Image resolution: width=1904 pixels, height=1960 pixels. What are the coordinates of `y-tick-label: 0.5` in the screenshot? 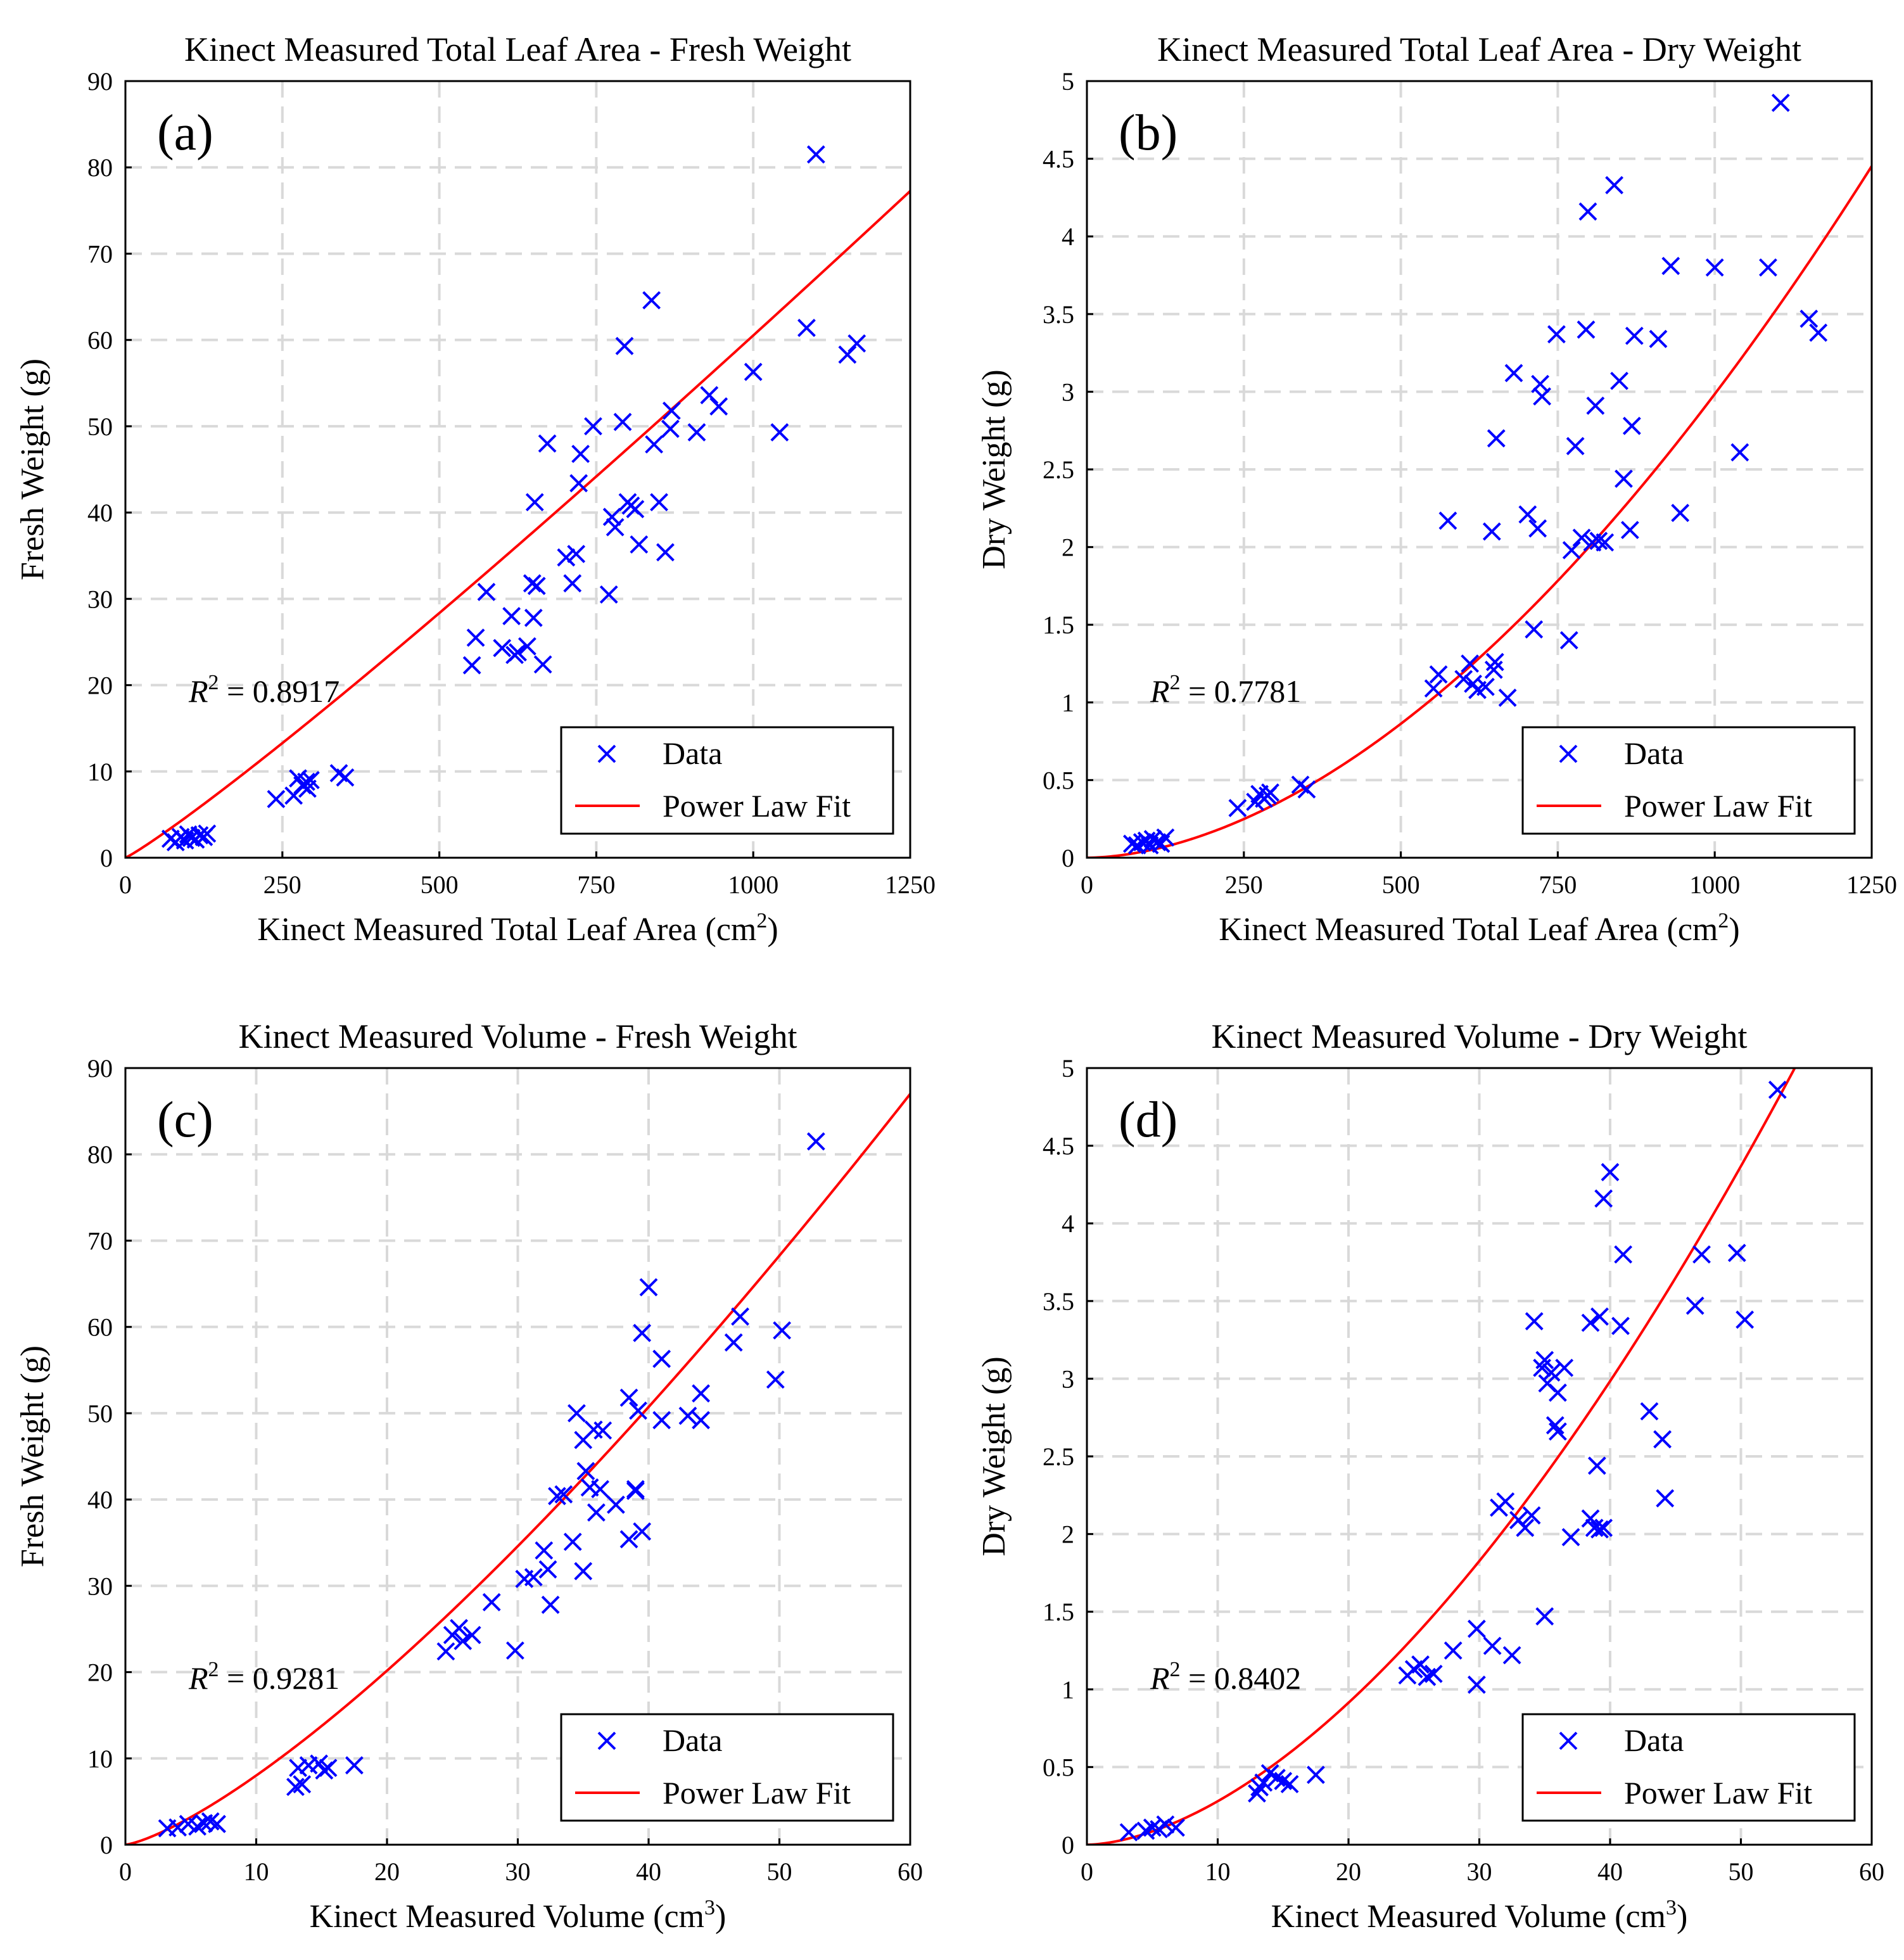 It's located at (1058, 1767).